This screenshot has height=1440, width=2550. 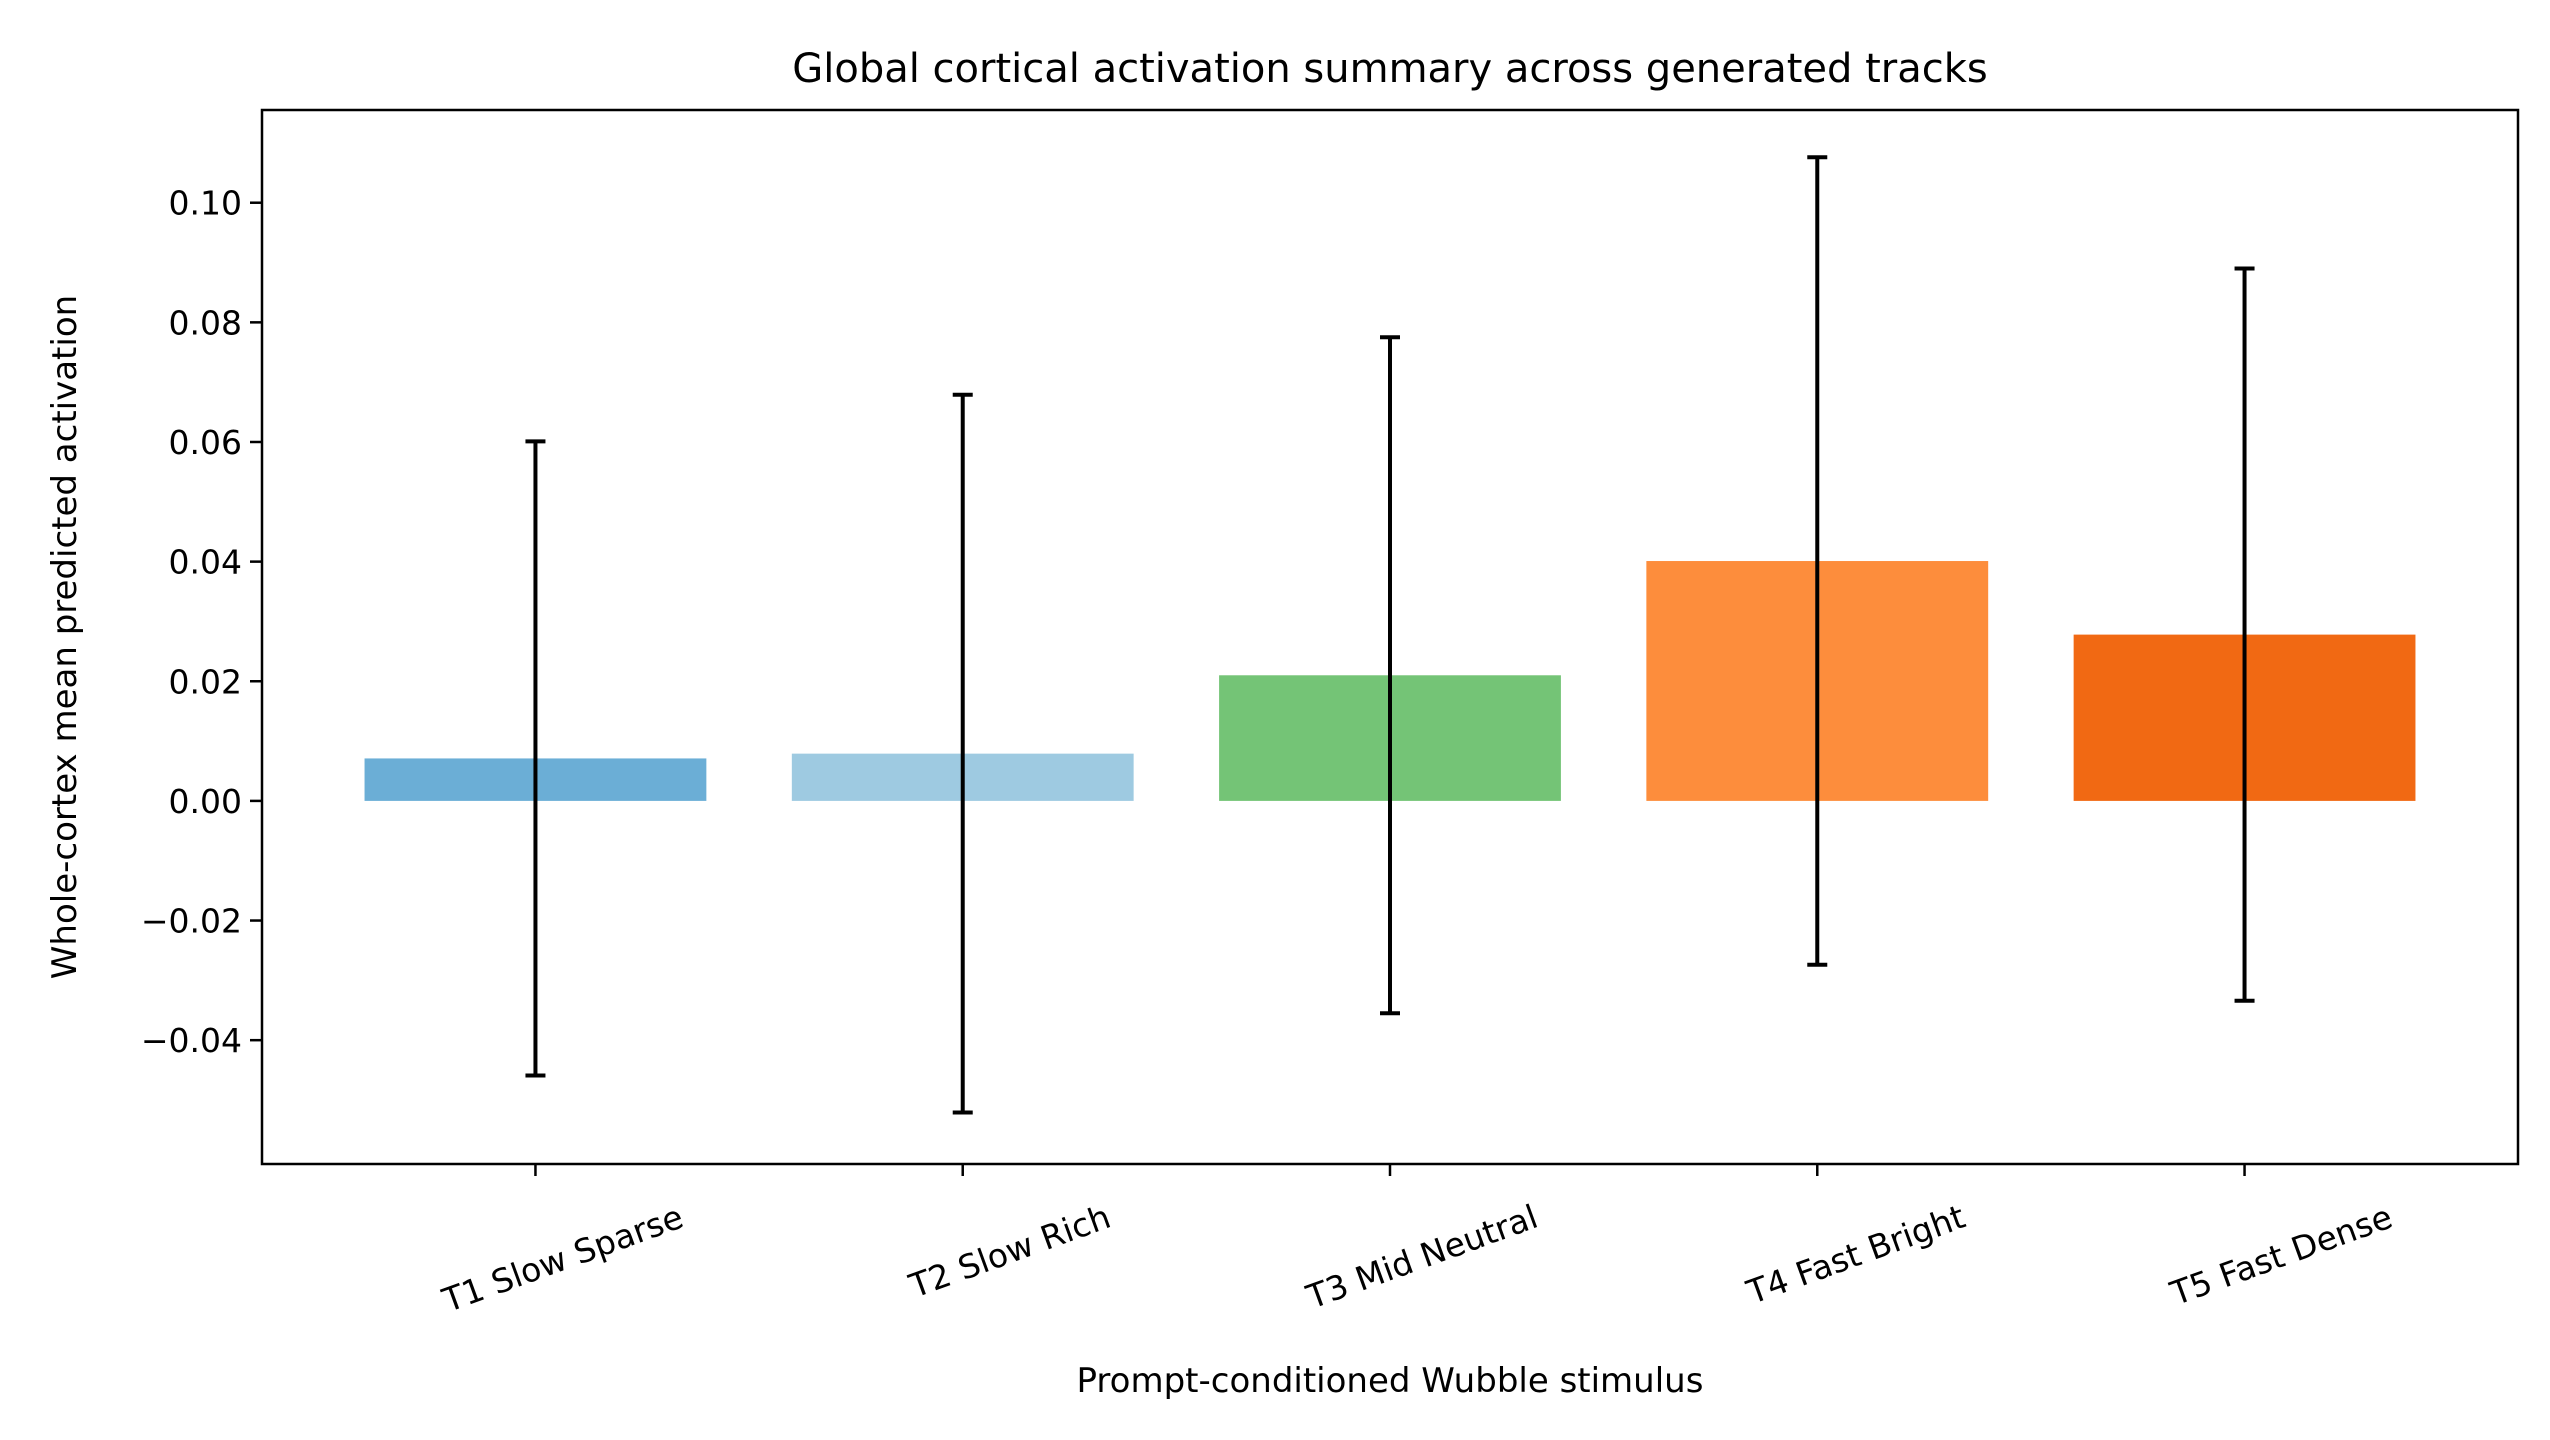 What do you see at coordinates (1390, 1381) in the screenshot?
I see `x-axis-label: Prompt-conditioned Wubble stimulus` at bounding box center [1390, 1381].